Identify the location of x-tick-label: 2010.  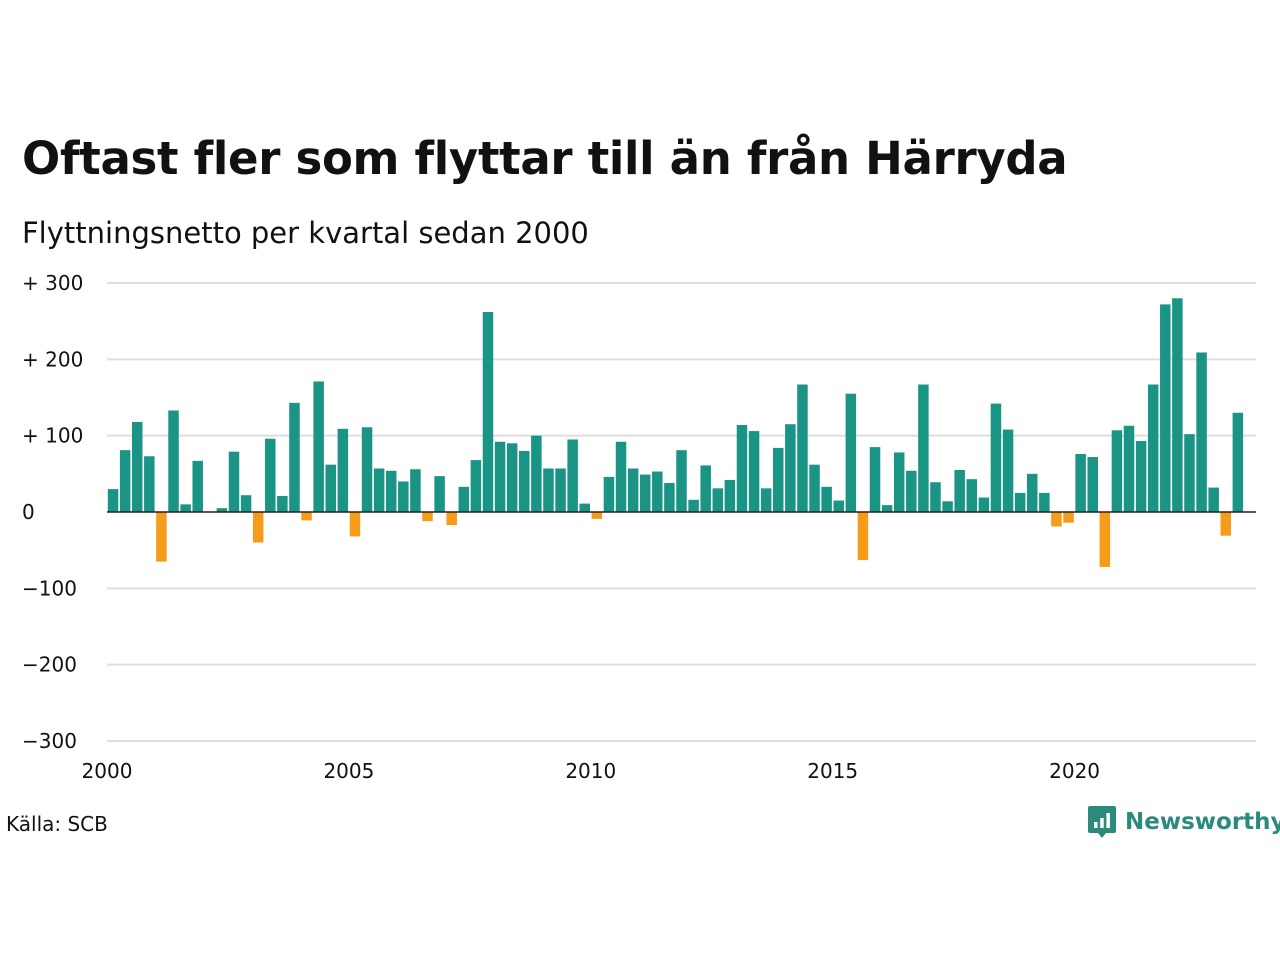
(590, 771).